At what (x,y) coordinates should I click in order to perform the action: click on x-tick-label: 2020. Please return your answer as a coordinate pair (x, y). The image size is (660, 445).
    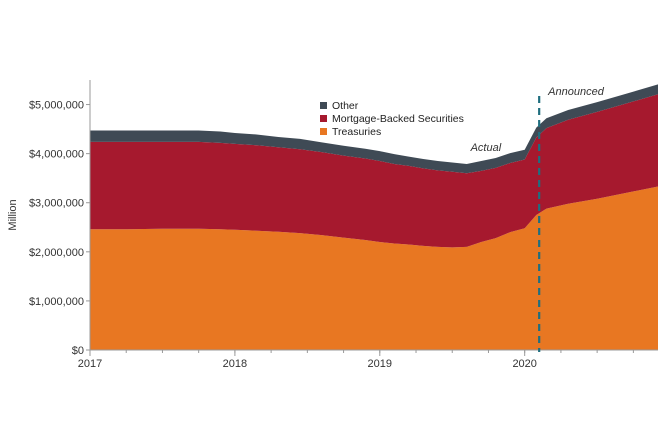
    Looking at the image, I should click on (524, 364).